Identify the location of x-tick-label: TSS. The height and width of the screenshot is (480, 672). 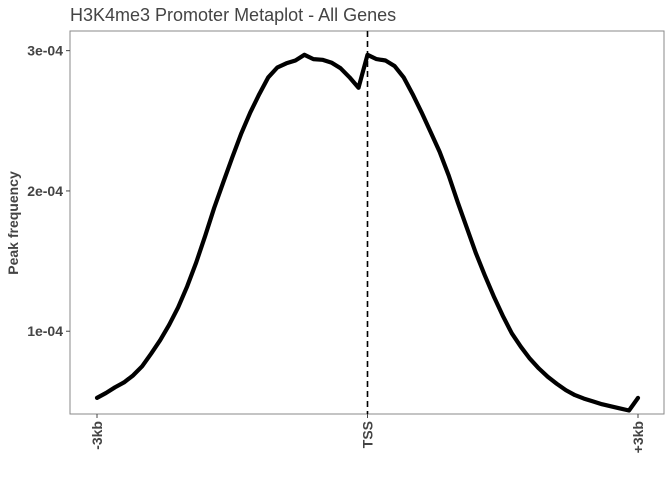
(368, 434).